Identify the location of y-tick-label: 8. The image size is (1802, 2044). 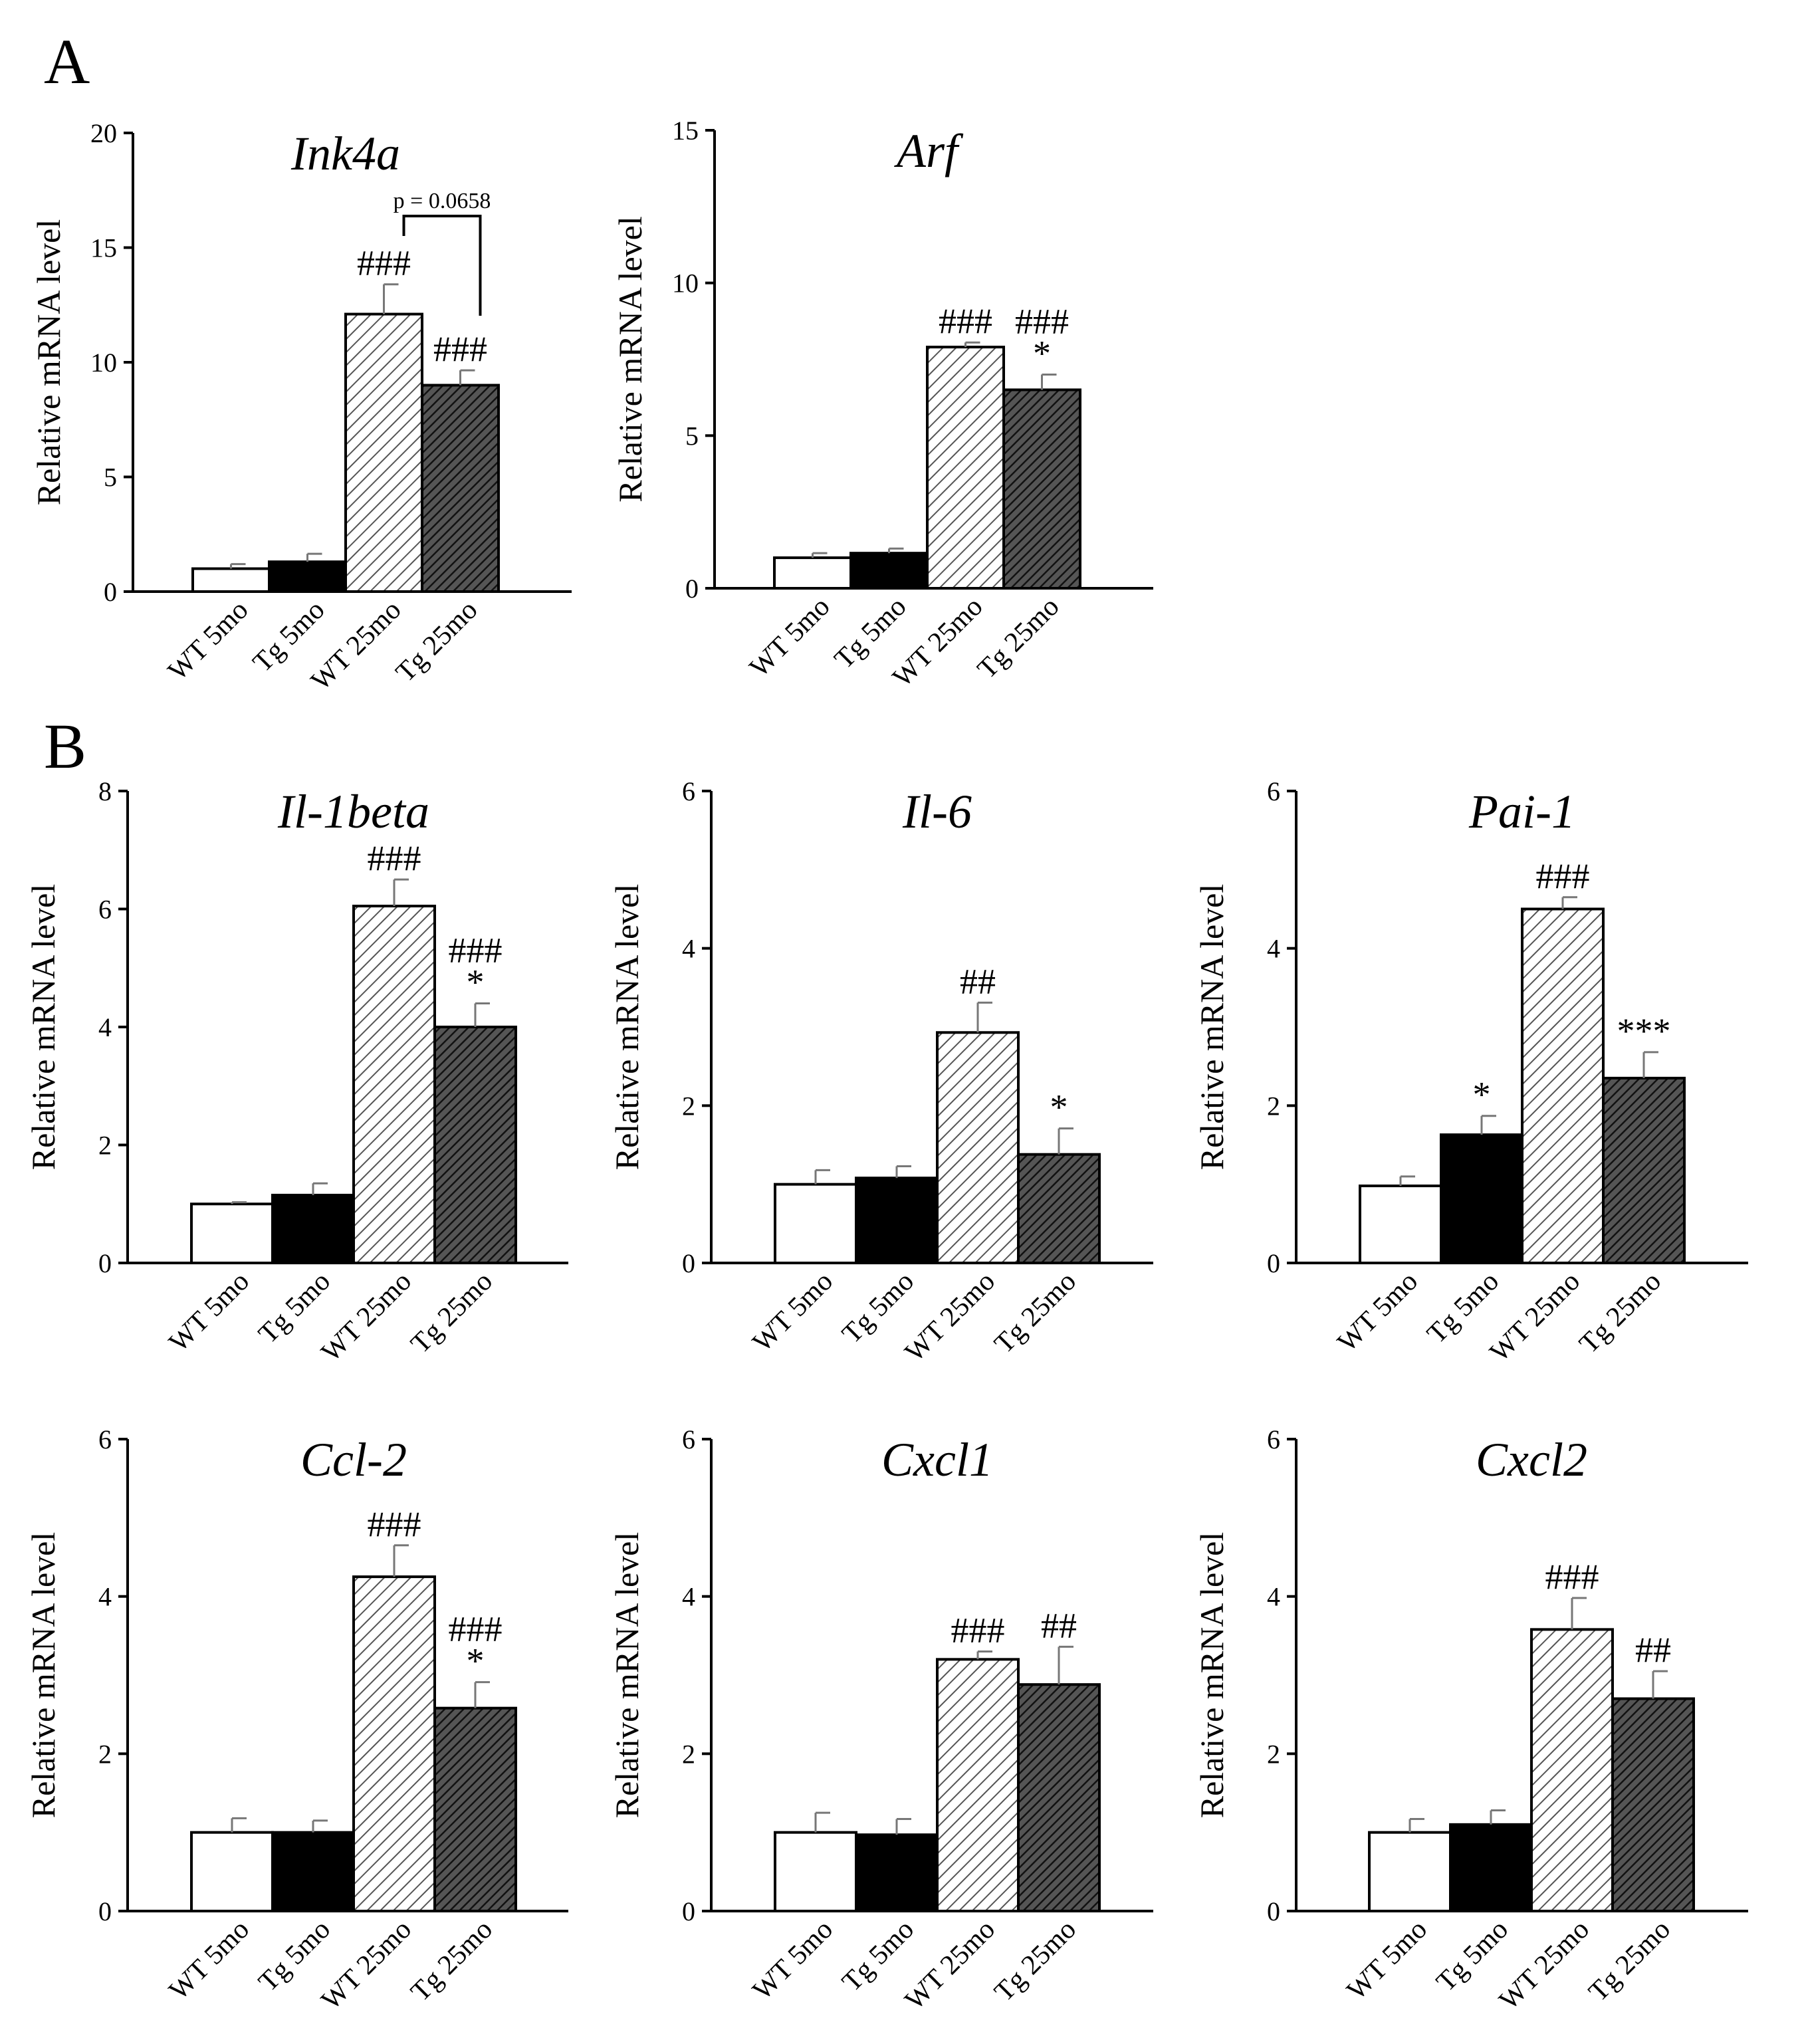
(105, 791).